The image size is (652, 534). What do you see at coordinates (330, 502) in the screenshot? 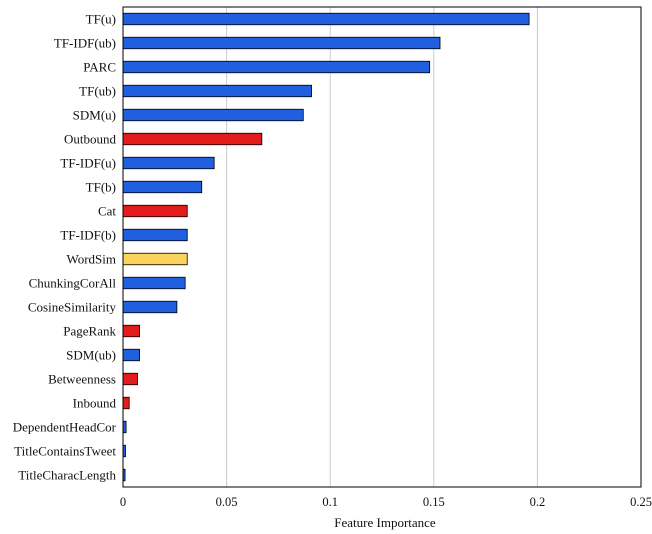
I see `x-tick-label: 0.1` at bounding box center [330, 502].